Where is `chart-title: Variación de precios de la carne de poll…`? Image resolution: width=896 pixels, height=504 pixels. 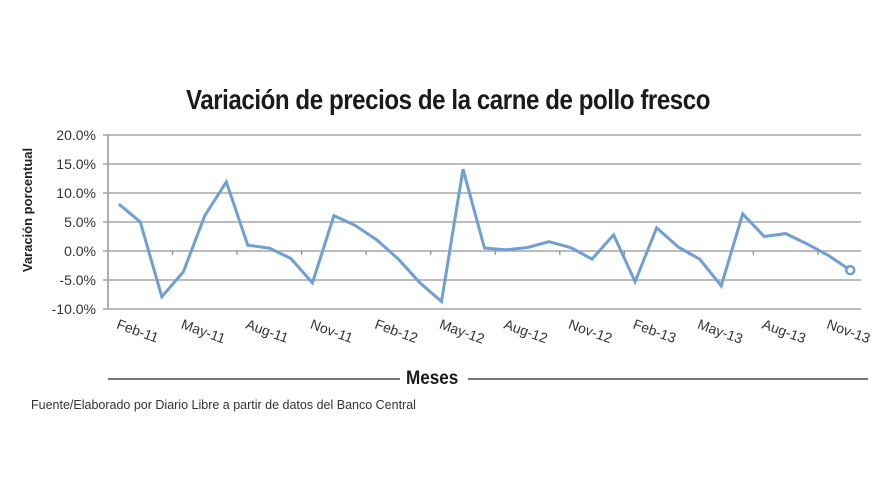
chart-title: Variación de precios de la carne de poll… is located at coordinates (448, 99).